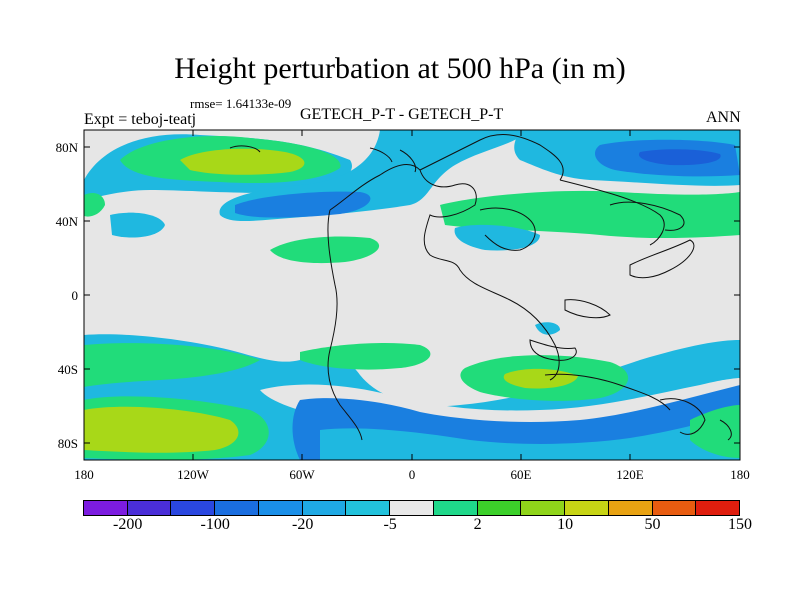 The width and height of the screenshot is (800, 600). What do you see at coordinates (723, 117) in the screenshot?
I see `season-label: ANN` at bounding box center [723, 117].